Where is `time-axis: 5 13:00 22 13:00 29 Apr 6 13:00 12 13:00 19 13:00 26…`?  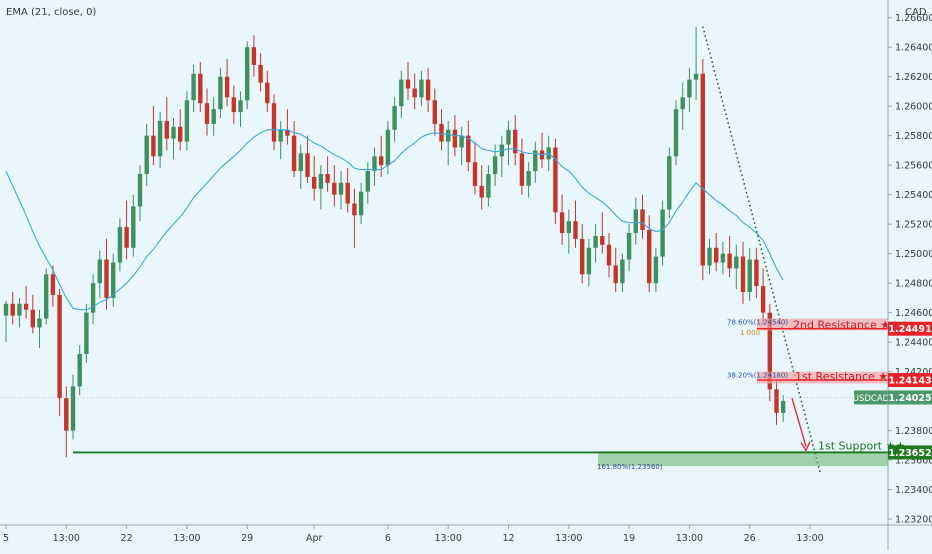 time-axis: 5 13:00 22 13:00 29 Apr 6 13:00 12 13:00 19 13:00 26… is located at coordinates (413, 534).